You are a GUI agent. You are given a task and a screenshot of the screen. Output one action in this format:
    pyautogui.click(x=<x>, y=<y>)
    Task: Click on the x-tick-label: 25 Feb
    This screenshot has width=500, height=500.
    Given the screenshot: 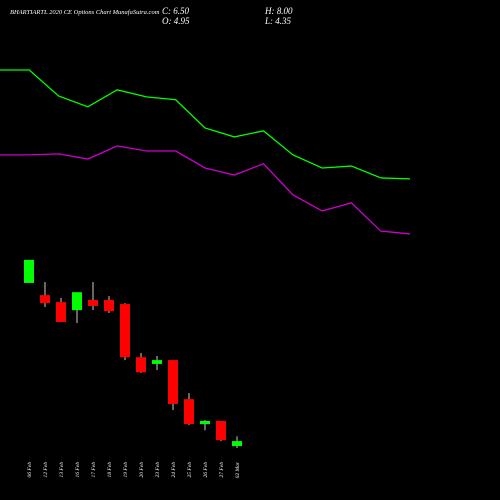 What is the action you would take?
    pyautogui.click(x=190, y=470)
    